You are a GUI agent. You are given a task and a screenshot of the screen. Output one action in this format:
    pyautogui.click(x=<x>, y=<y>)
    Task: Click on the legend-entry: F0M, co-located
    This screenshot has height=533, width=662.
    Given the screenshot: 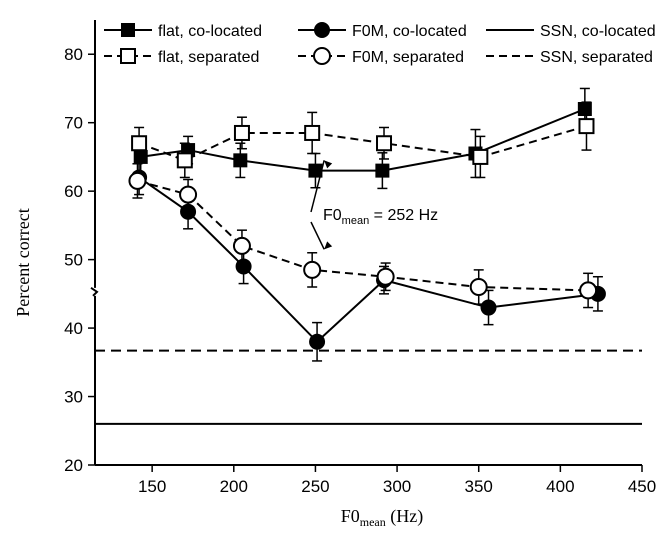 What is the action you would take?
    pyautogui.click(x=382, y=31)
    